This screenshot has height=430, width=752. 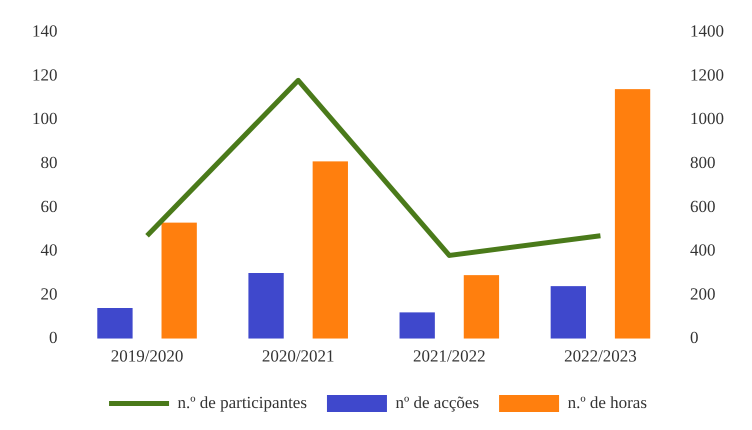 I want to click on y2-tick-label: 600, so click(x=703, y=206).